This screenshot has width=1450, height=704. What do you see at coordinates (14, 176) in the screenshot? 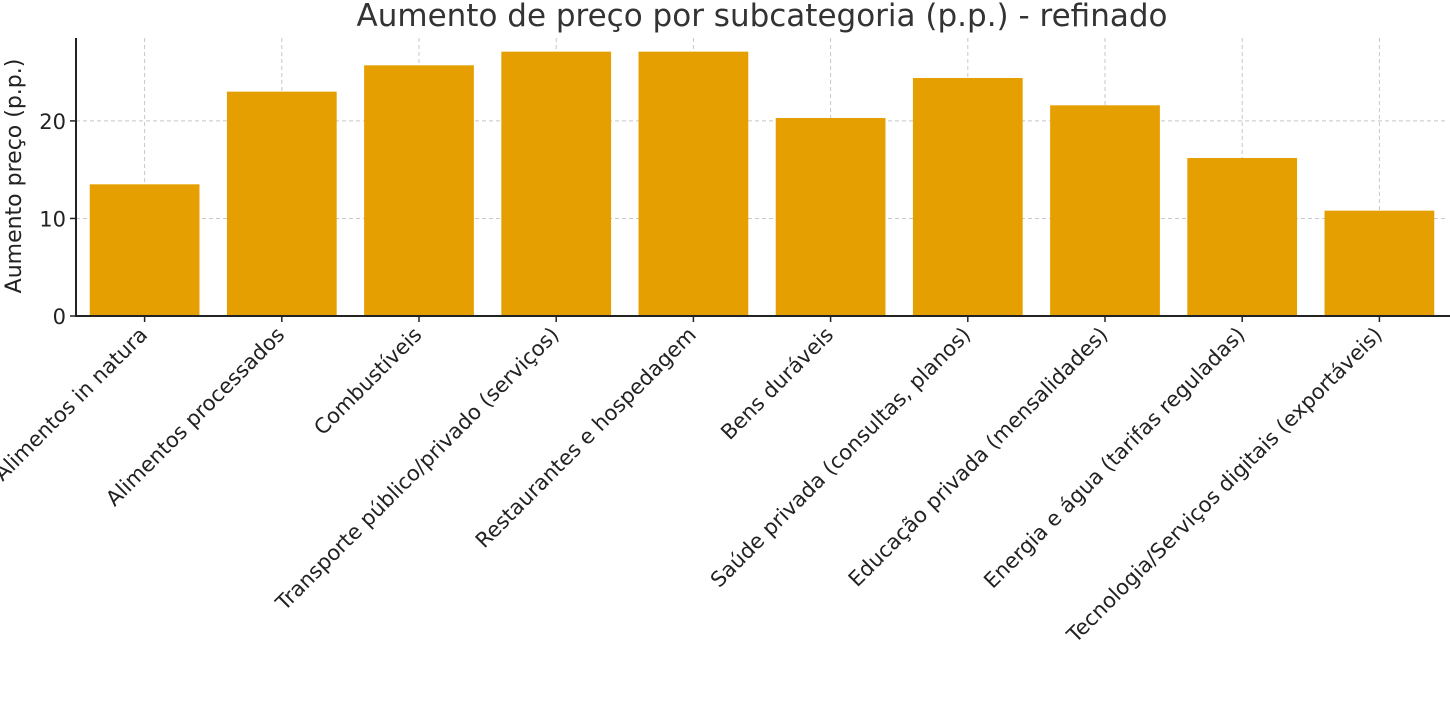
I see `y-axis-label: Aumento preço (p.p.)` at bounding box center [14, 176].